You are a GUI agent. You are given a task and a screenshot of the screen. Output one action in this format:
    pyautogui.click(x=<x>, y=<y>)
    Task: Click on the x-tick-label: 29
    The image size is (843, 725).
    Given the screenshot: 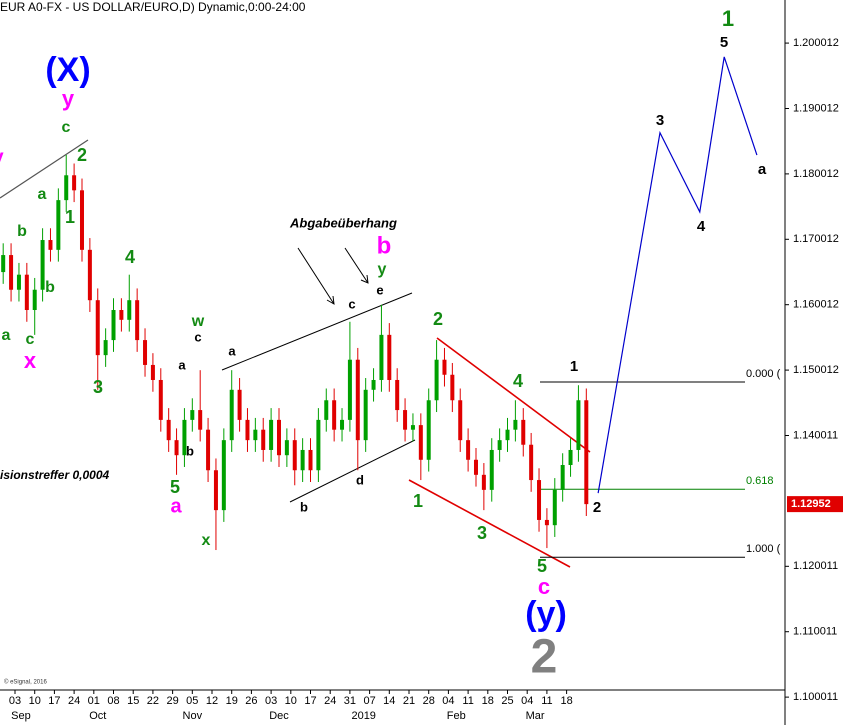 What is the action you would take?
    pyautogui.click(x=172, y=701)
    